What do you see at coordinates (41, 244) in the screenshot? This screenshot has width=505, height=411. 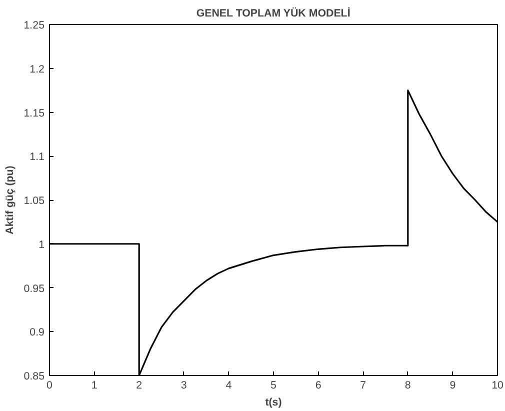 I see `y-tick-label: 1` at bounding box center [41, 244].